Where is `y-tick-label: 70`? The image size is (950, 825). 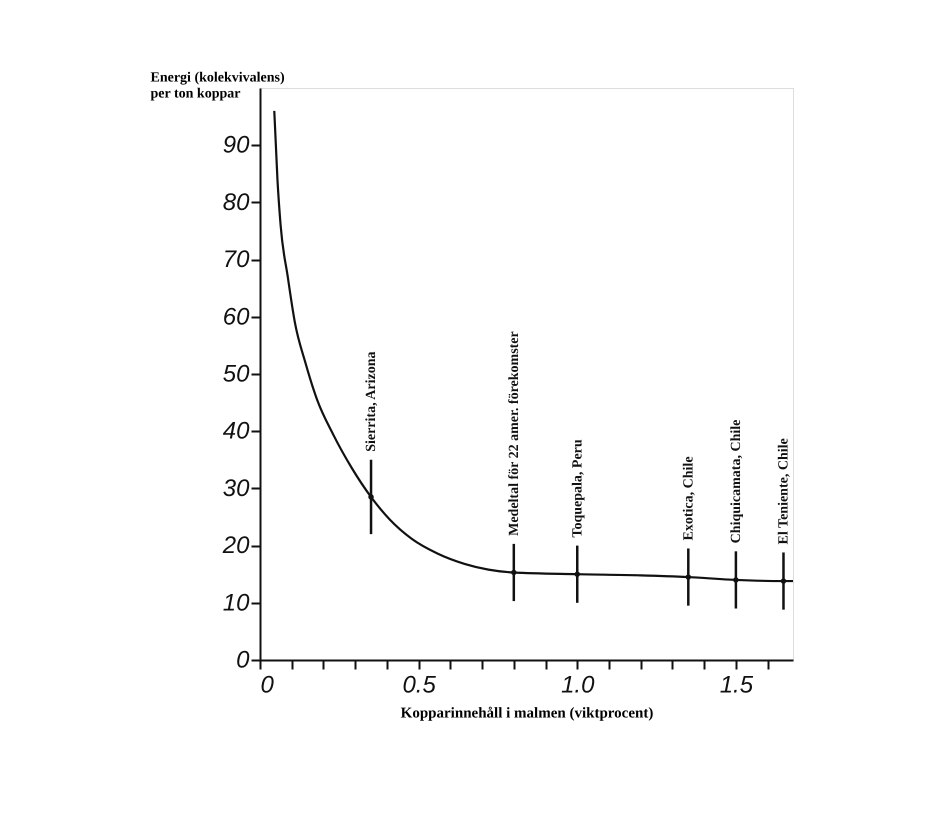 y-tick-label: 70 is located at coordinates (236, 260).